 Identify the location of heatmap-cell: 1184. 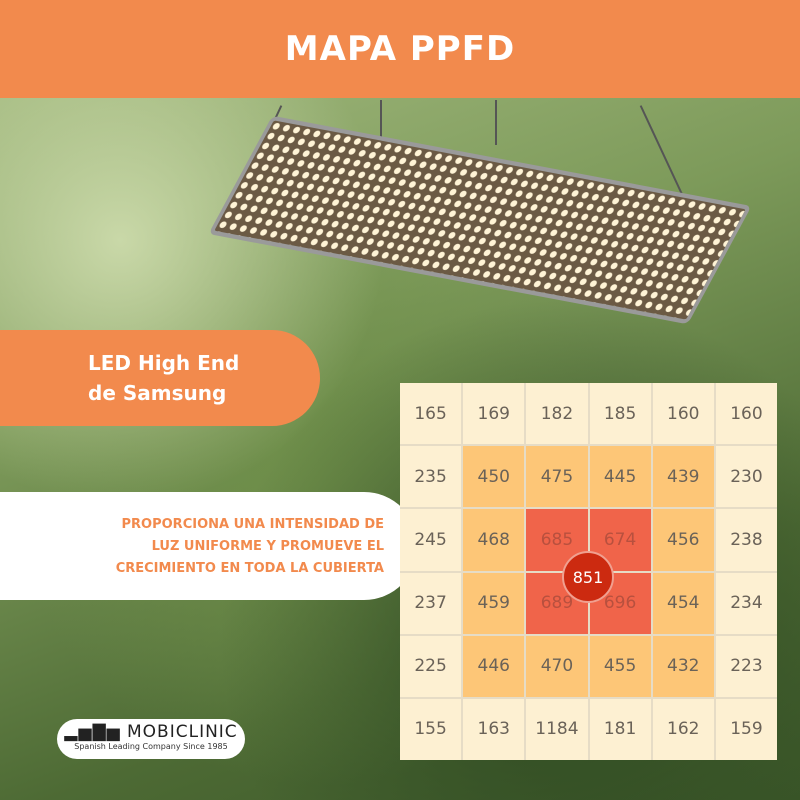
(557, 729).